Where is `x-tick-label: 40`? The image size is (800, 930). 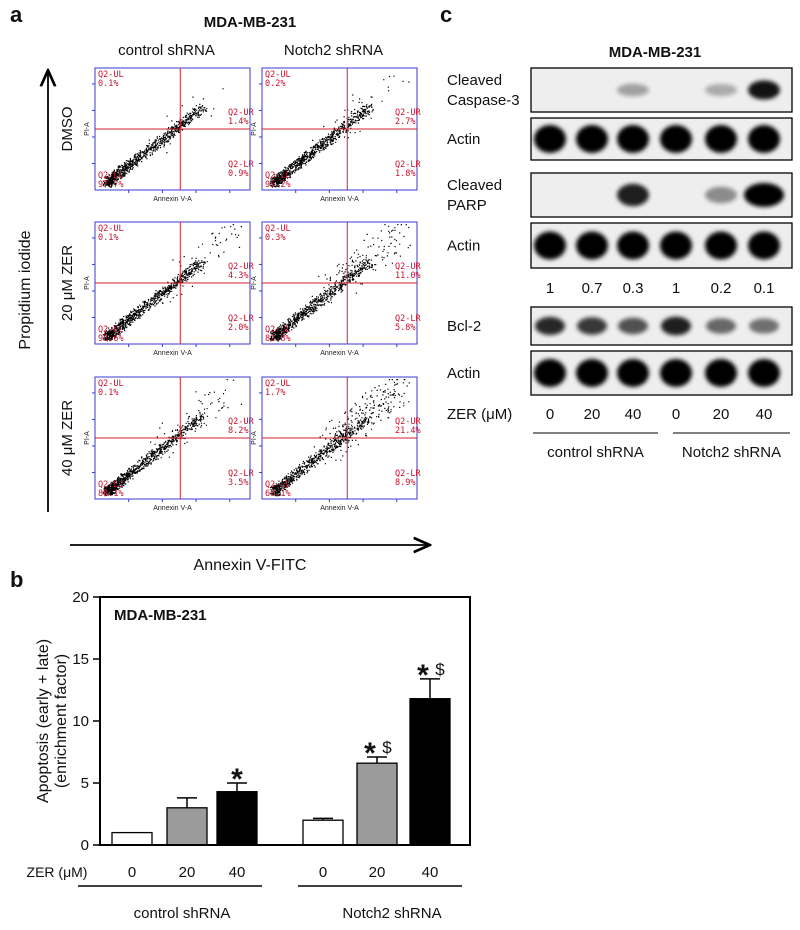
x-tick-label: 40 is located at coordinates (237, 872).